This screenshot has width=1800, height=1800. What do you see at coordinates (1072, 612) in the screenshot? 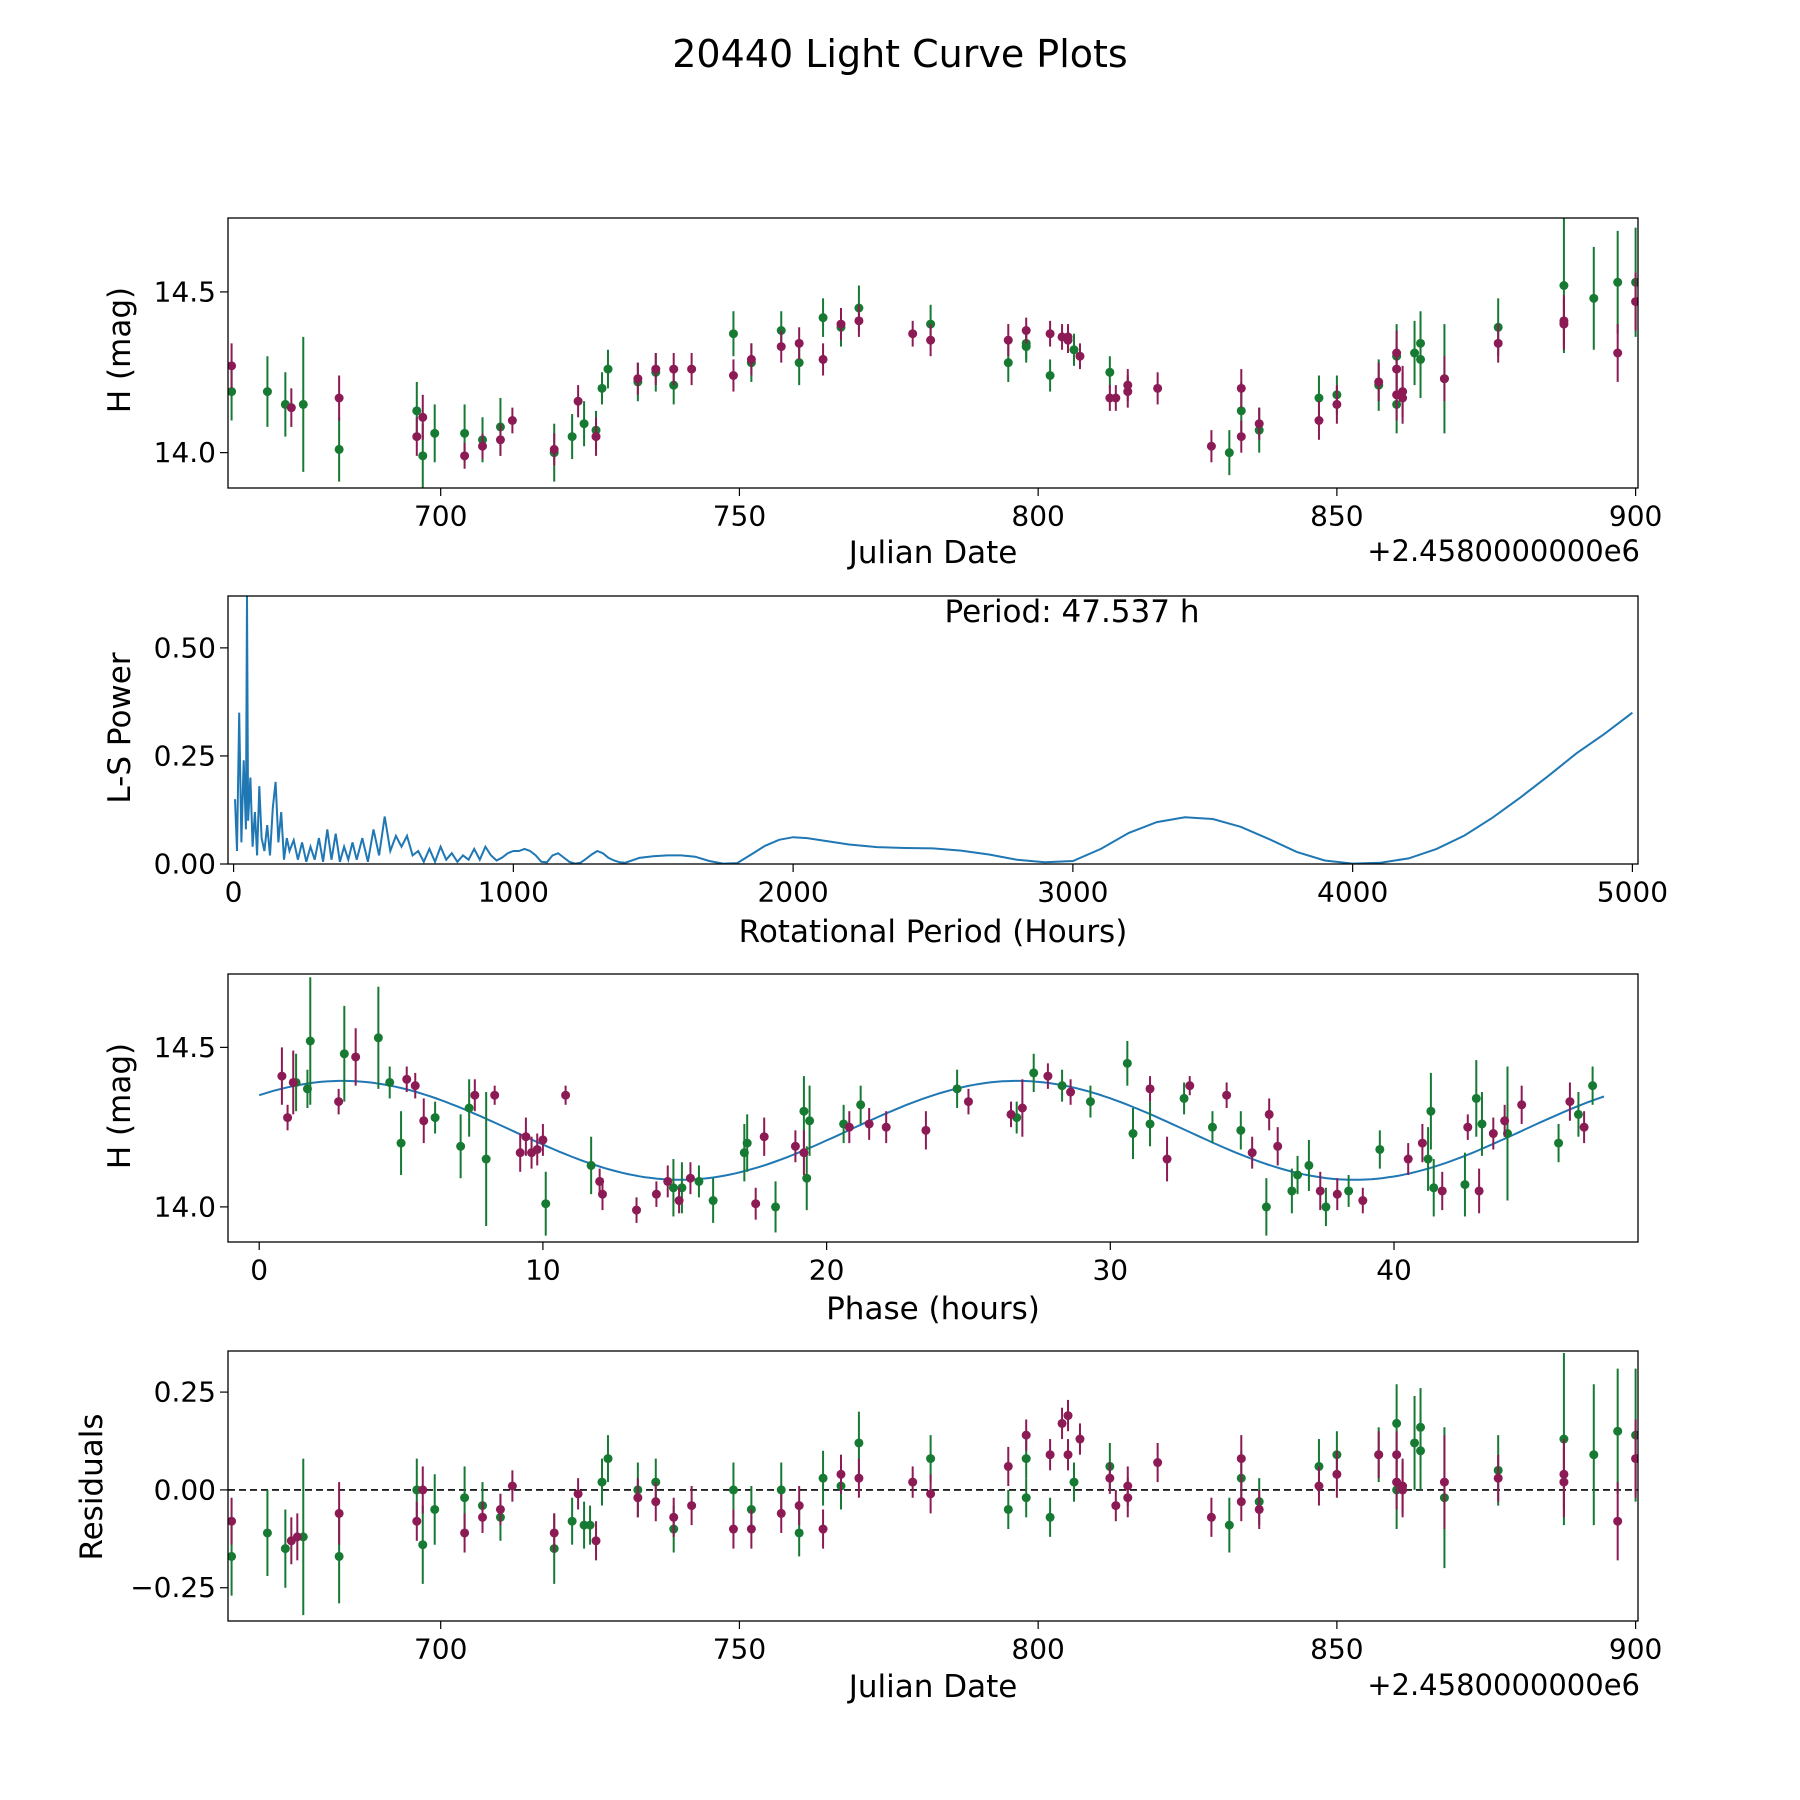
I see `period-annotation: Period: 47.537 h` at bounding box center [1072, 612].